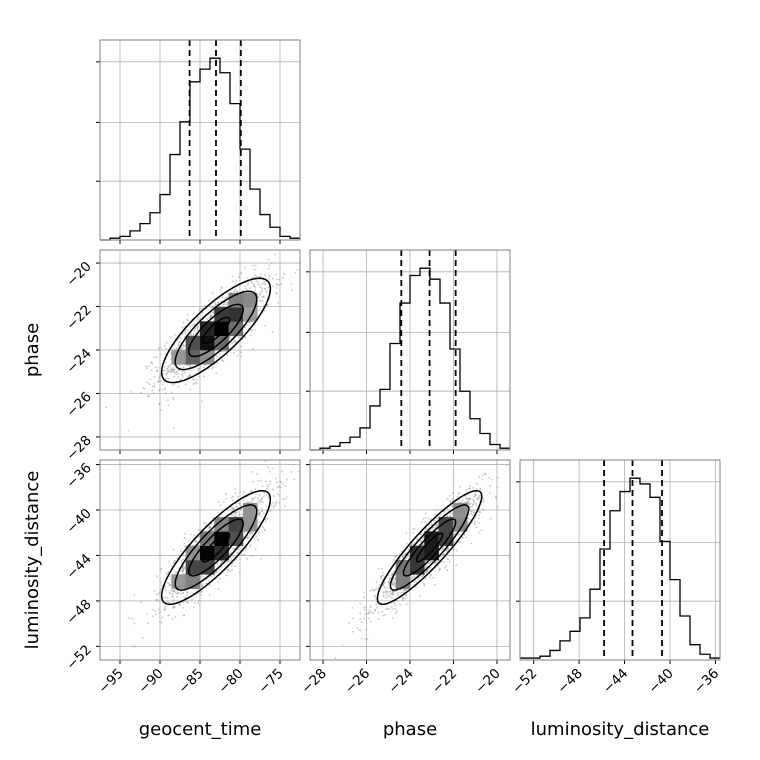 The image size is (760, 760). What do you see at coordinates (620, 560) in the screenshot?
I see `hist-luminosity-distance-frame` at bounding box center [620, 560].